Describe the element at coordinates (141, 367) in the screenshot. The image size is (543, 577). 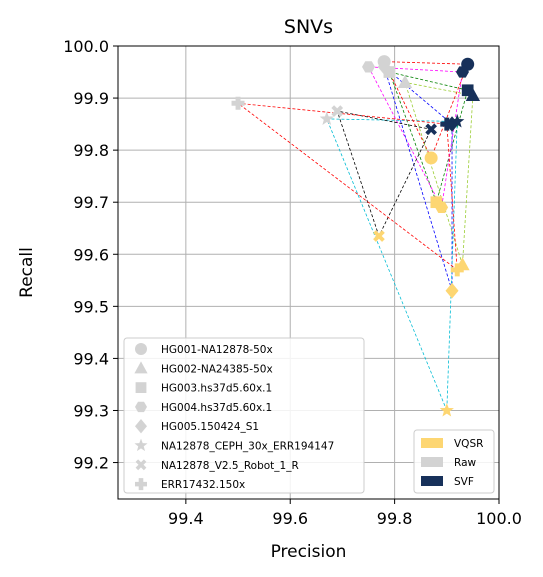
I see `legend-triangle-icon` at that location.